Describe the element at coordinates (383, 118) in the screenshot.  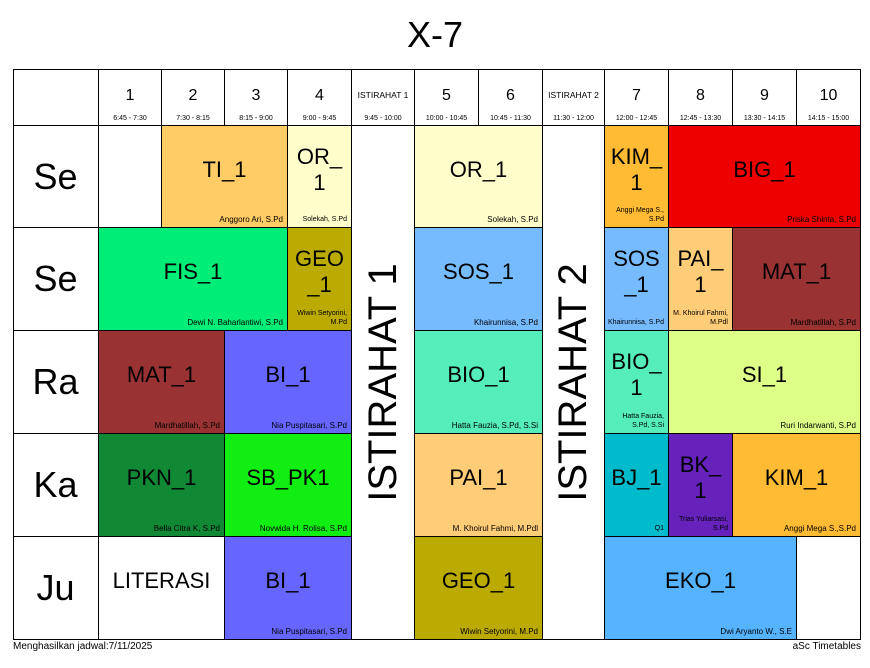
I see `period-time: 9:45 - 10:00` at that location.